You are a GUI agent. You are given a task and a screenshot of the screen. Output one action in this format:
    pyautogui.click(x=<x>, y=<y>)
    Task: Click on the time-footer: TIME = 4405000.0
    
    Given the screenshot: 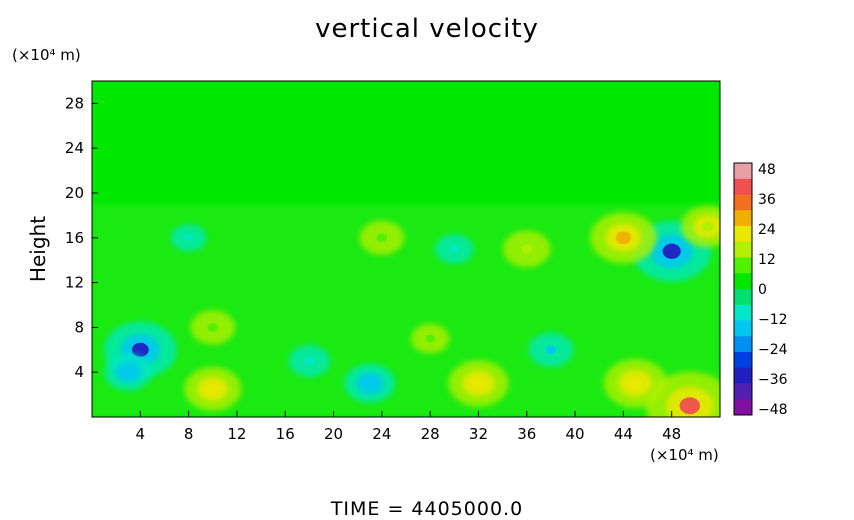 What is the action you would take?
    pyautogui.click(x=427, y=509)
    